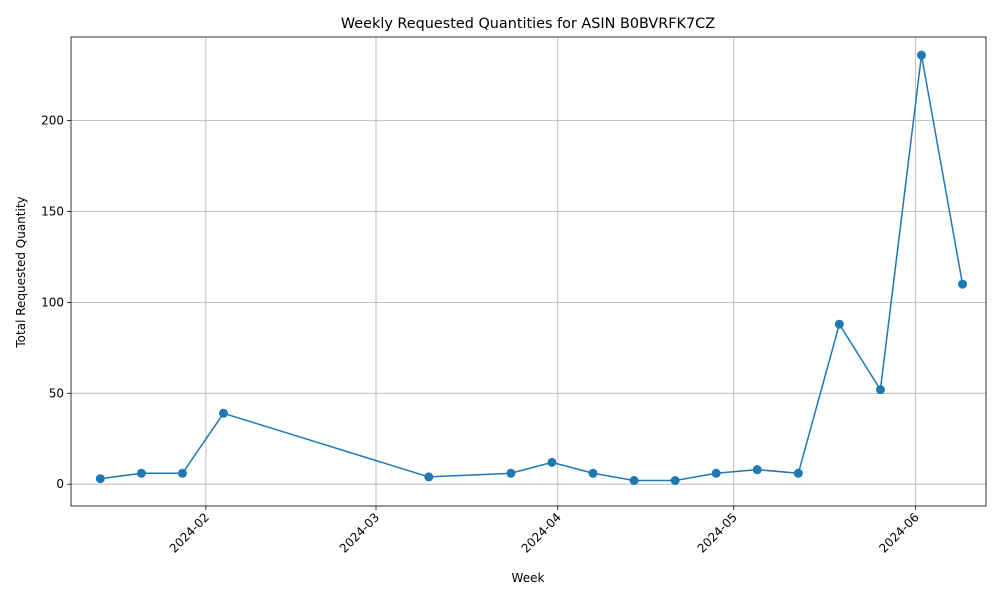 The height and width of the screenshot is (600, 1000). What do you see at coordinates (717, 532) in the screenshot?
I see `x-tick-label: 2024-05` at bounding box center [717, 532].